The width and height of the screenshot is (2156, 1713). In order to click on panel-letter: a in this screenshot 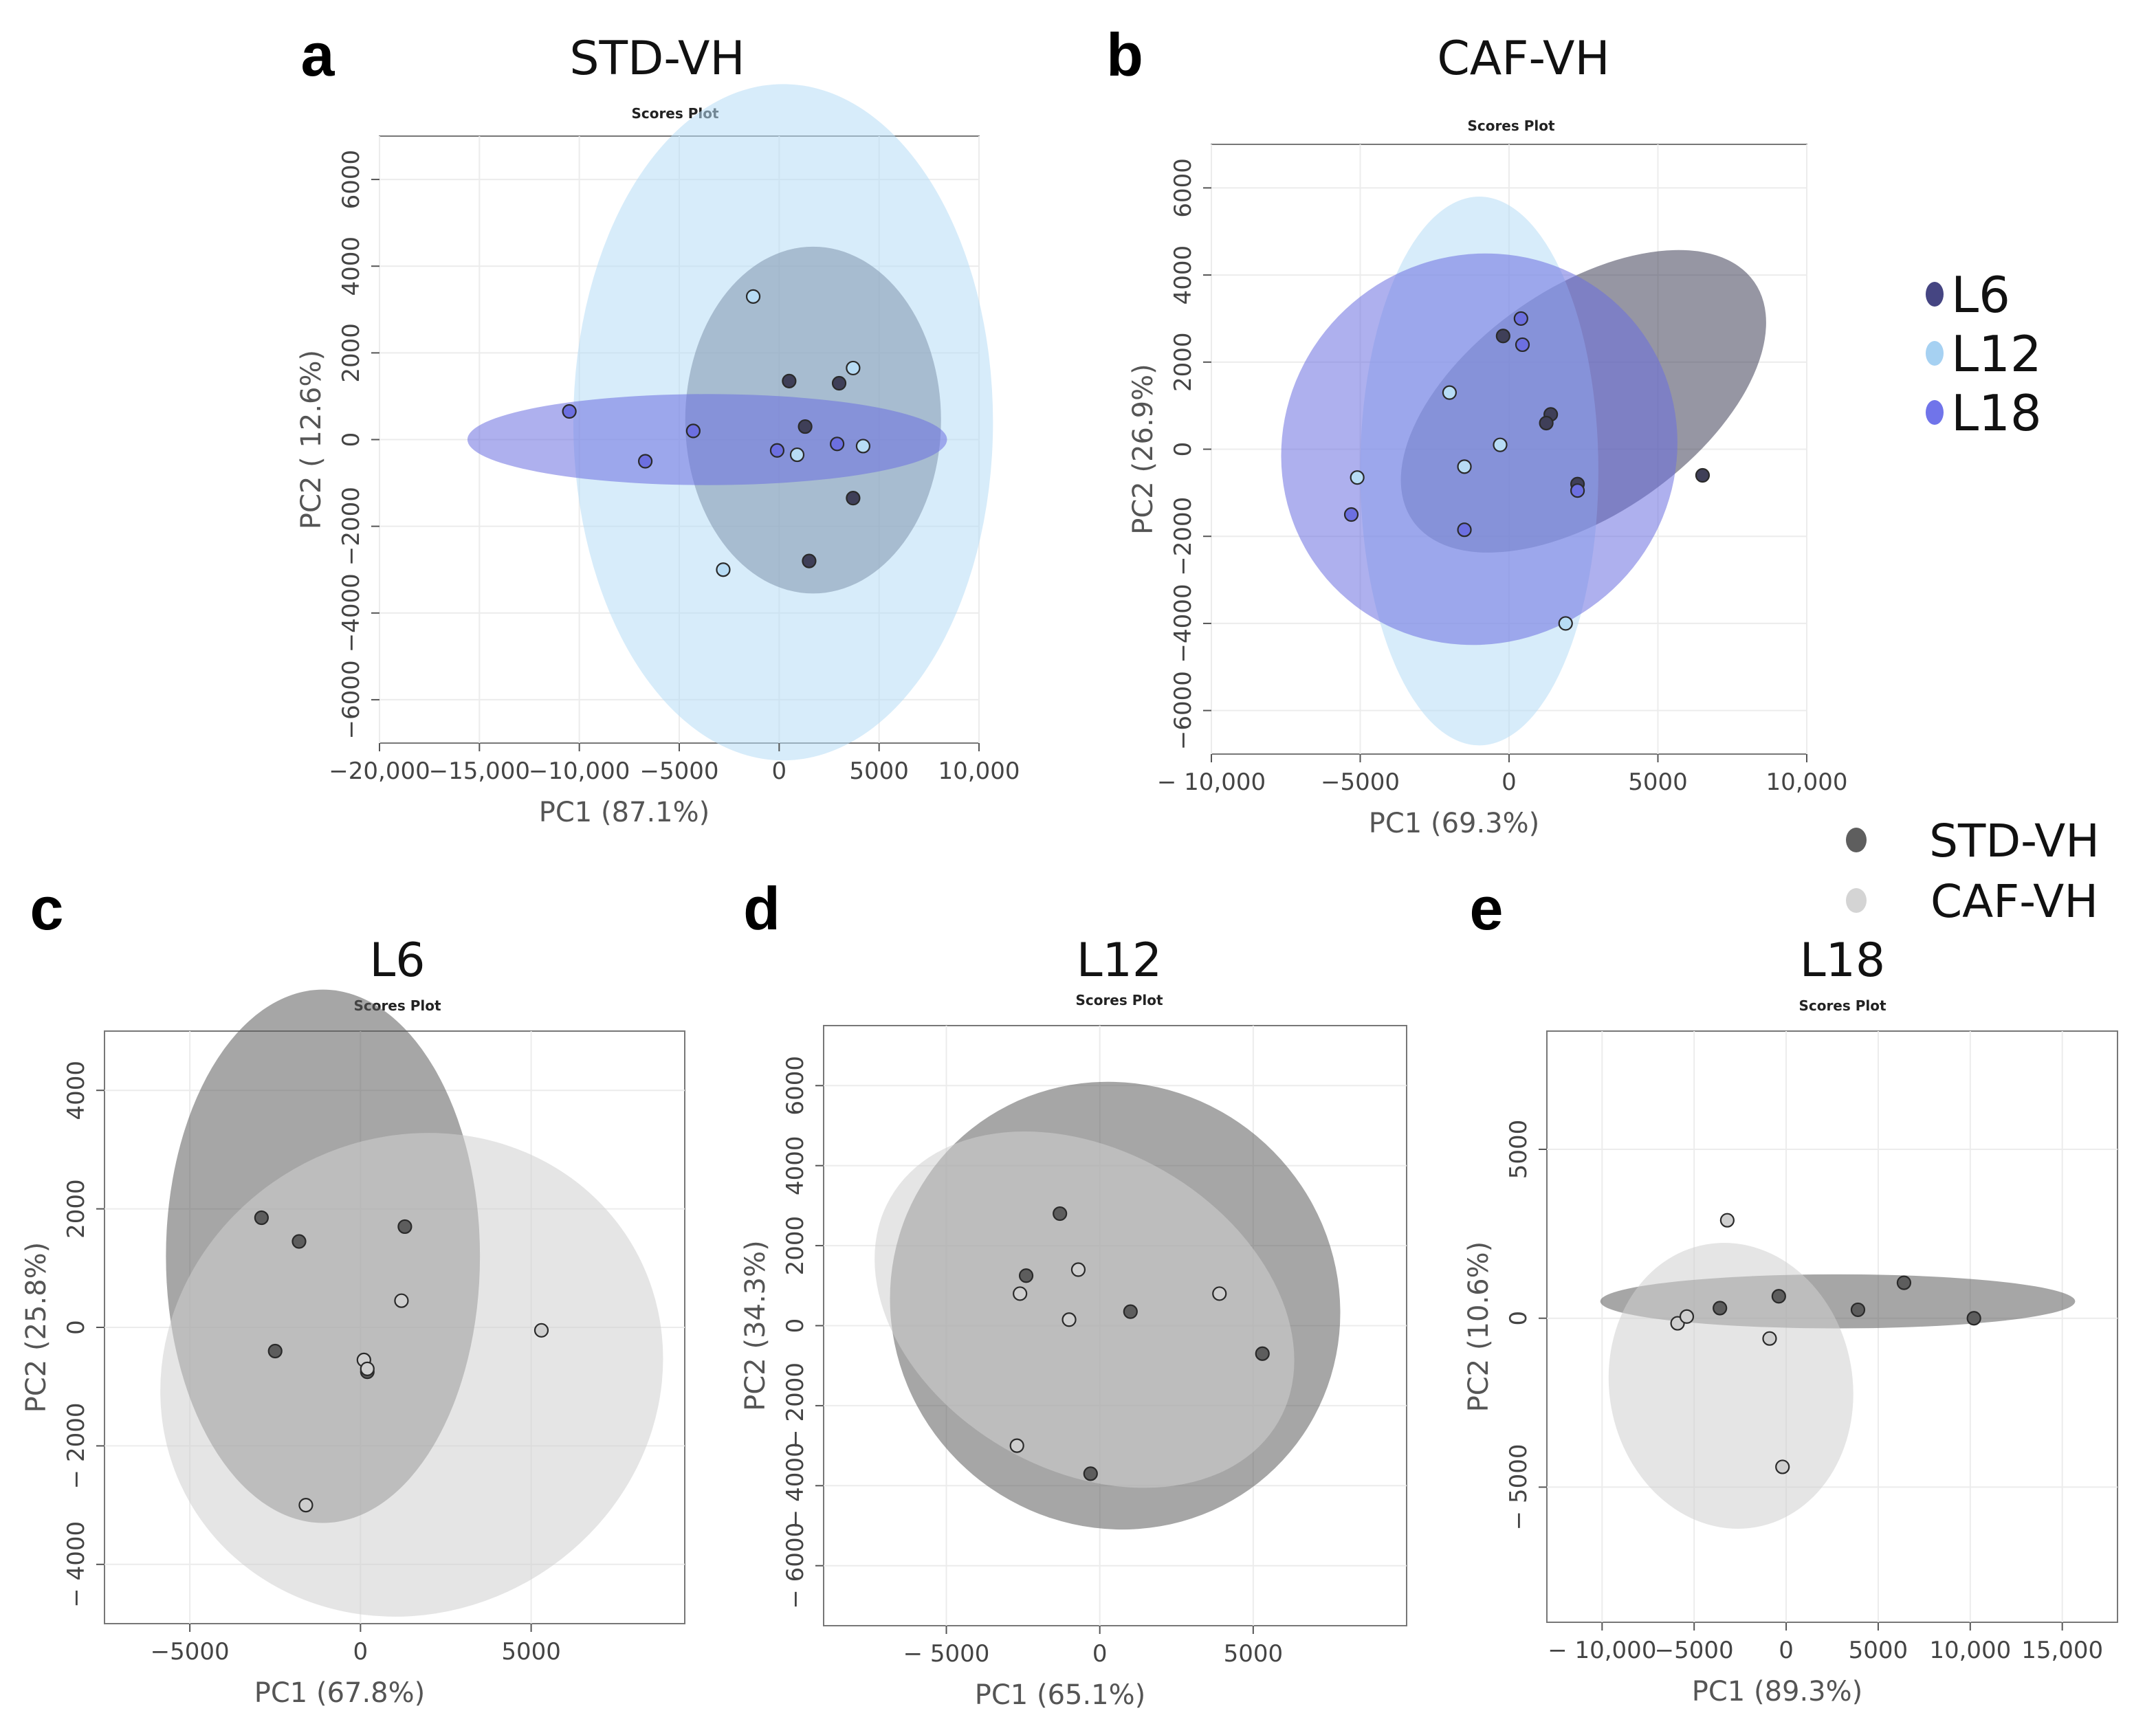, I will do `click(318, 55)`.